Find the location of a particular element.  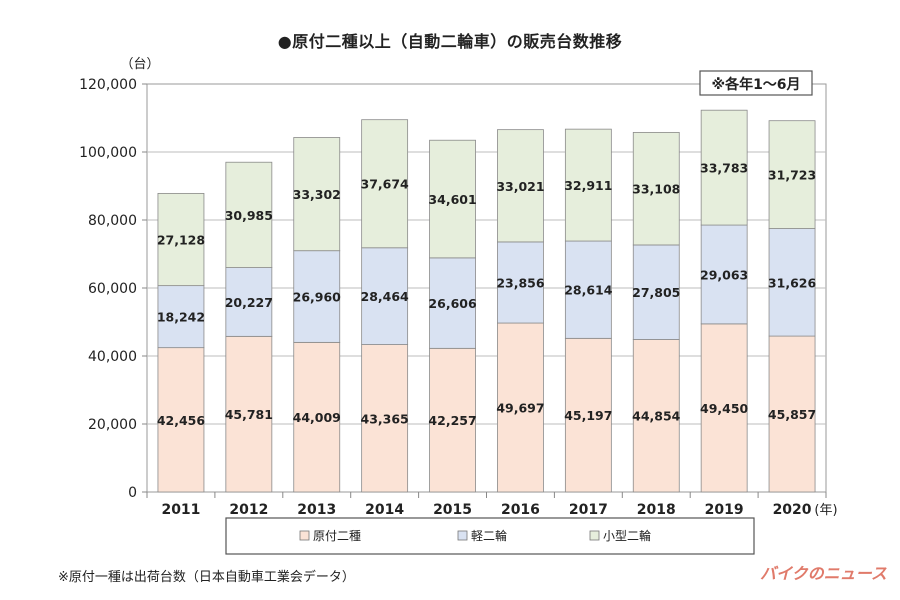

data-label: 42,456 is located at coordinates (181, 420).